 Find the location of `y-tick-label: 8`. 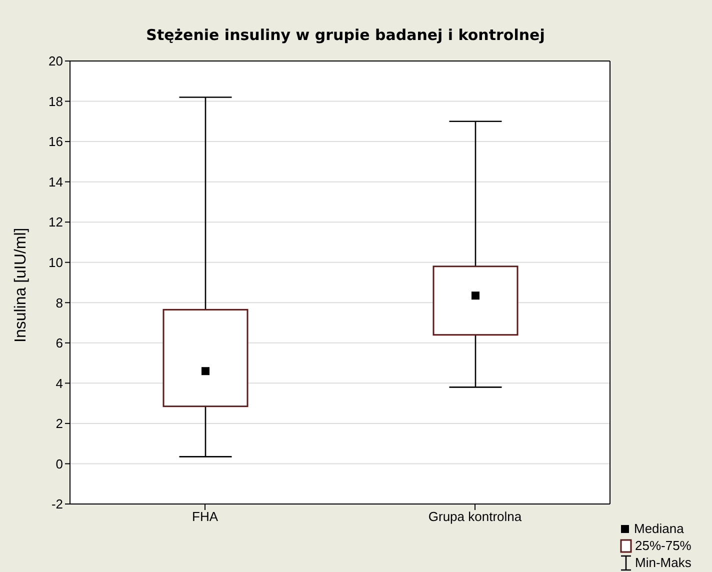

y-tick-label: 8 is located at coordinates (59, 302).